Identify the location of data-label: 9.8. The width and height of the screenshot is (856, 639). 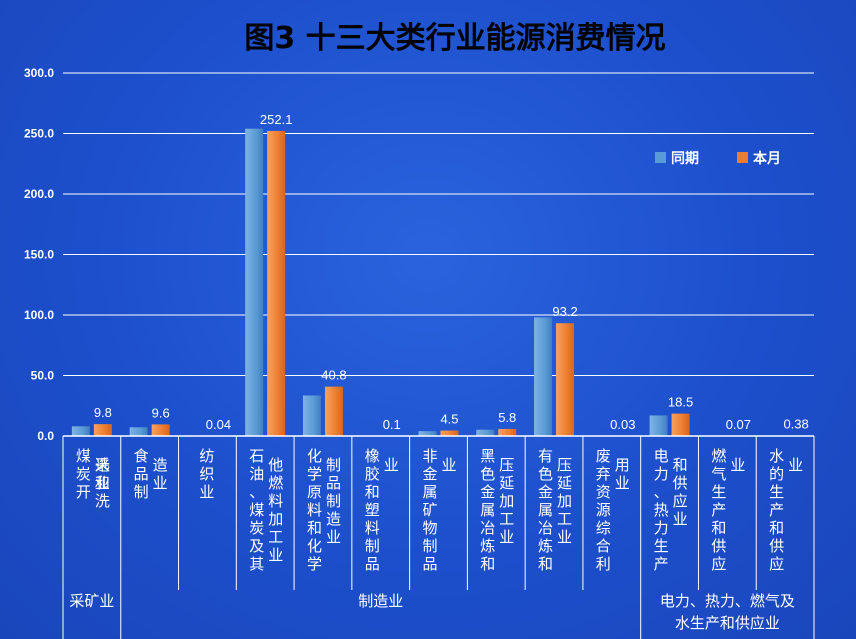
(103, 412).